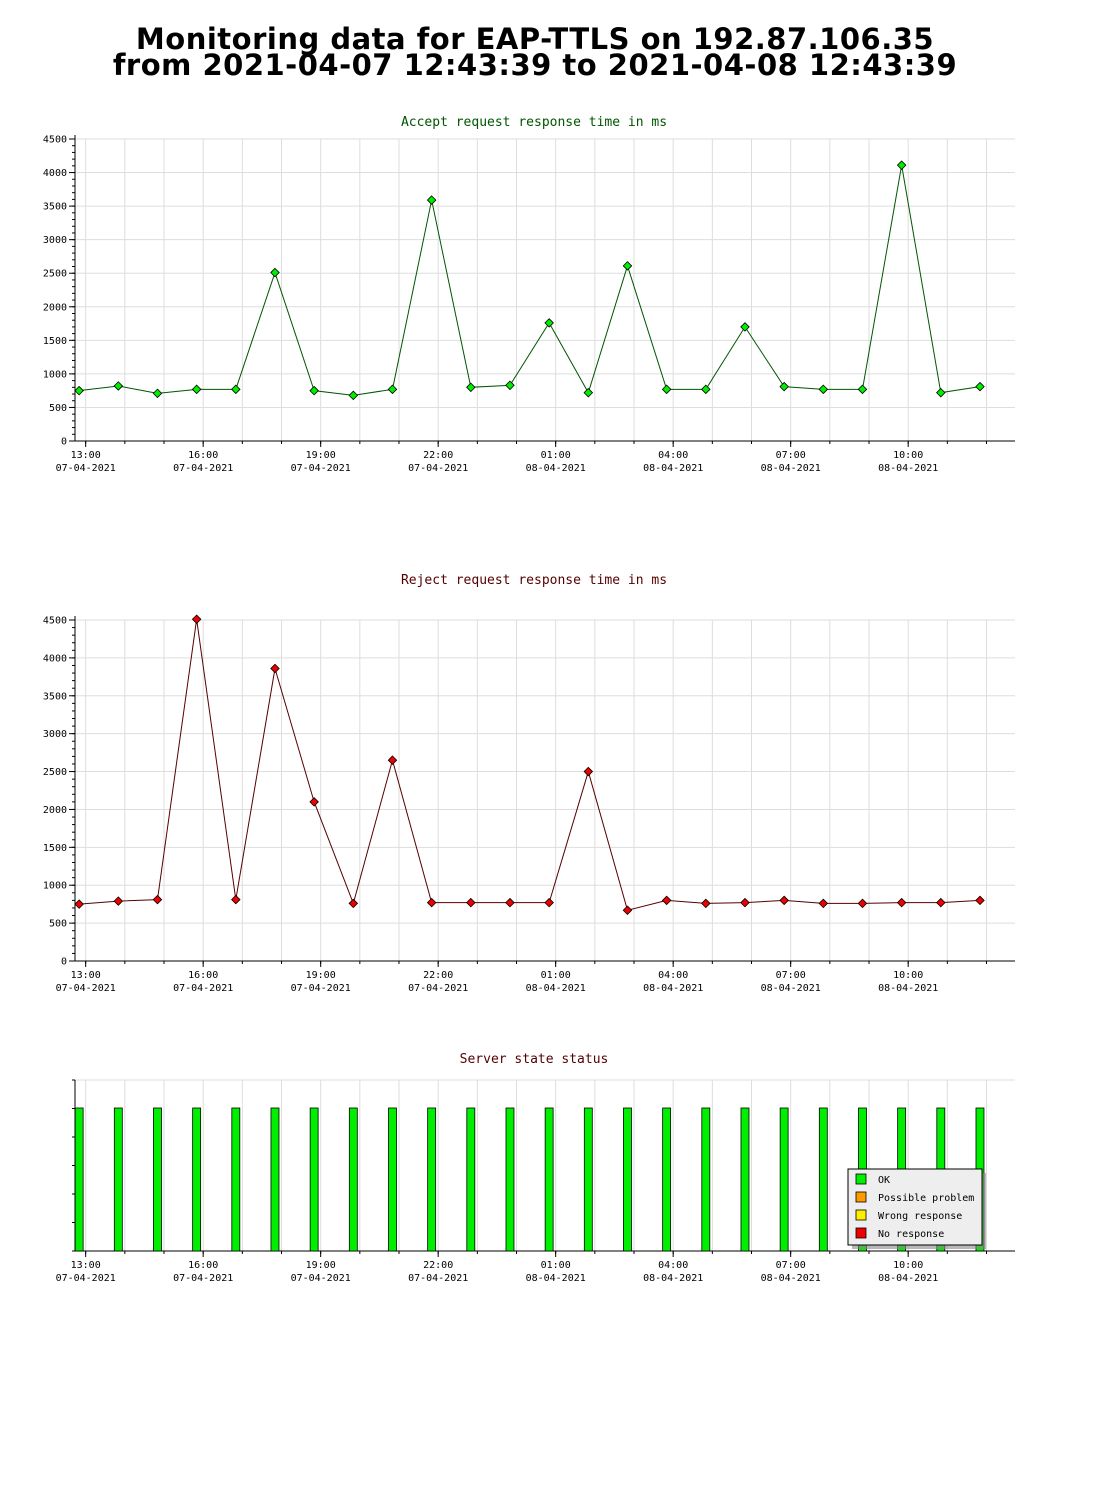 This screenshot has height=1500, width=1100. What do you see at coordinates (438, 975) in the screenshot?
I see `reject-x-tick-time: 22:00` at bounding box center [438, 975].